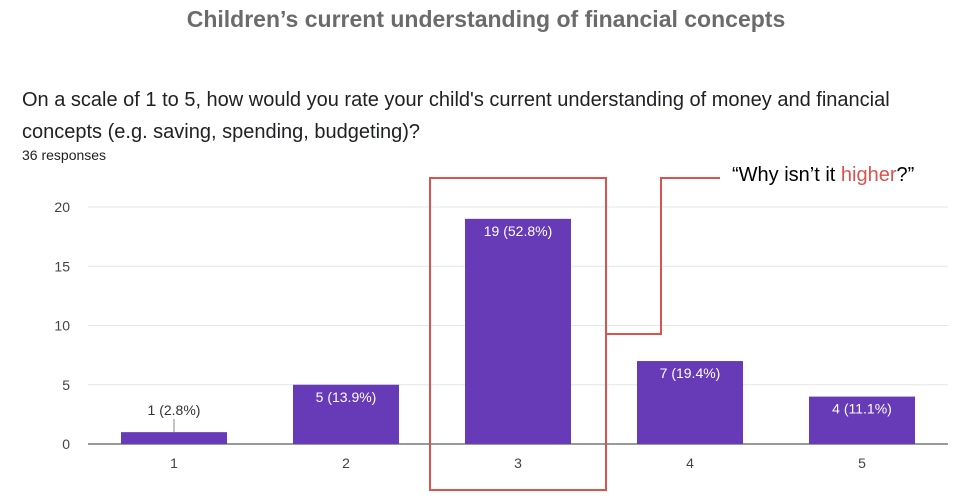 The image size is (960, 502). What do you see at coordinates (62, 207) in the screenshot?
I see `y-tick-label: 20` at bounding box center [62, 207].